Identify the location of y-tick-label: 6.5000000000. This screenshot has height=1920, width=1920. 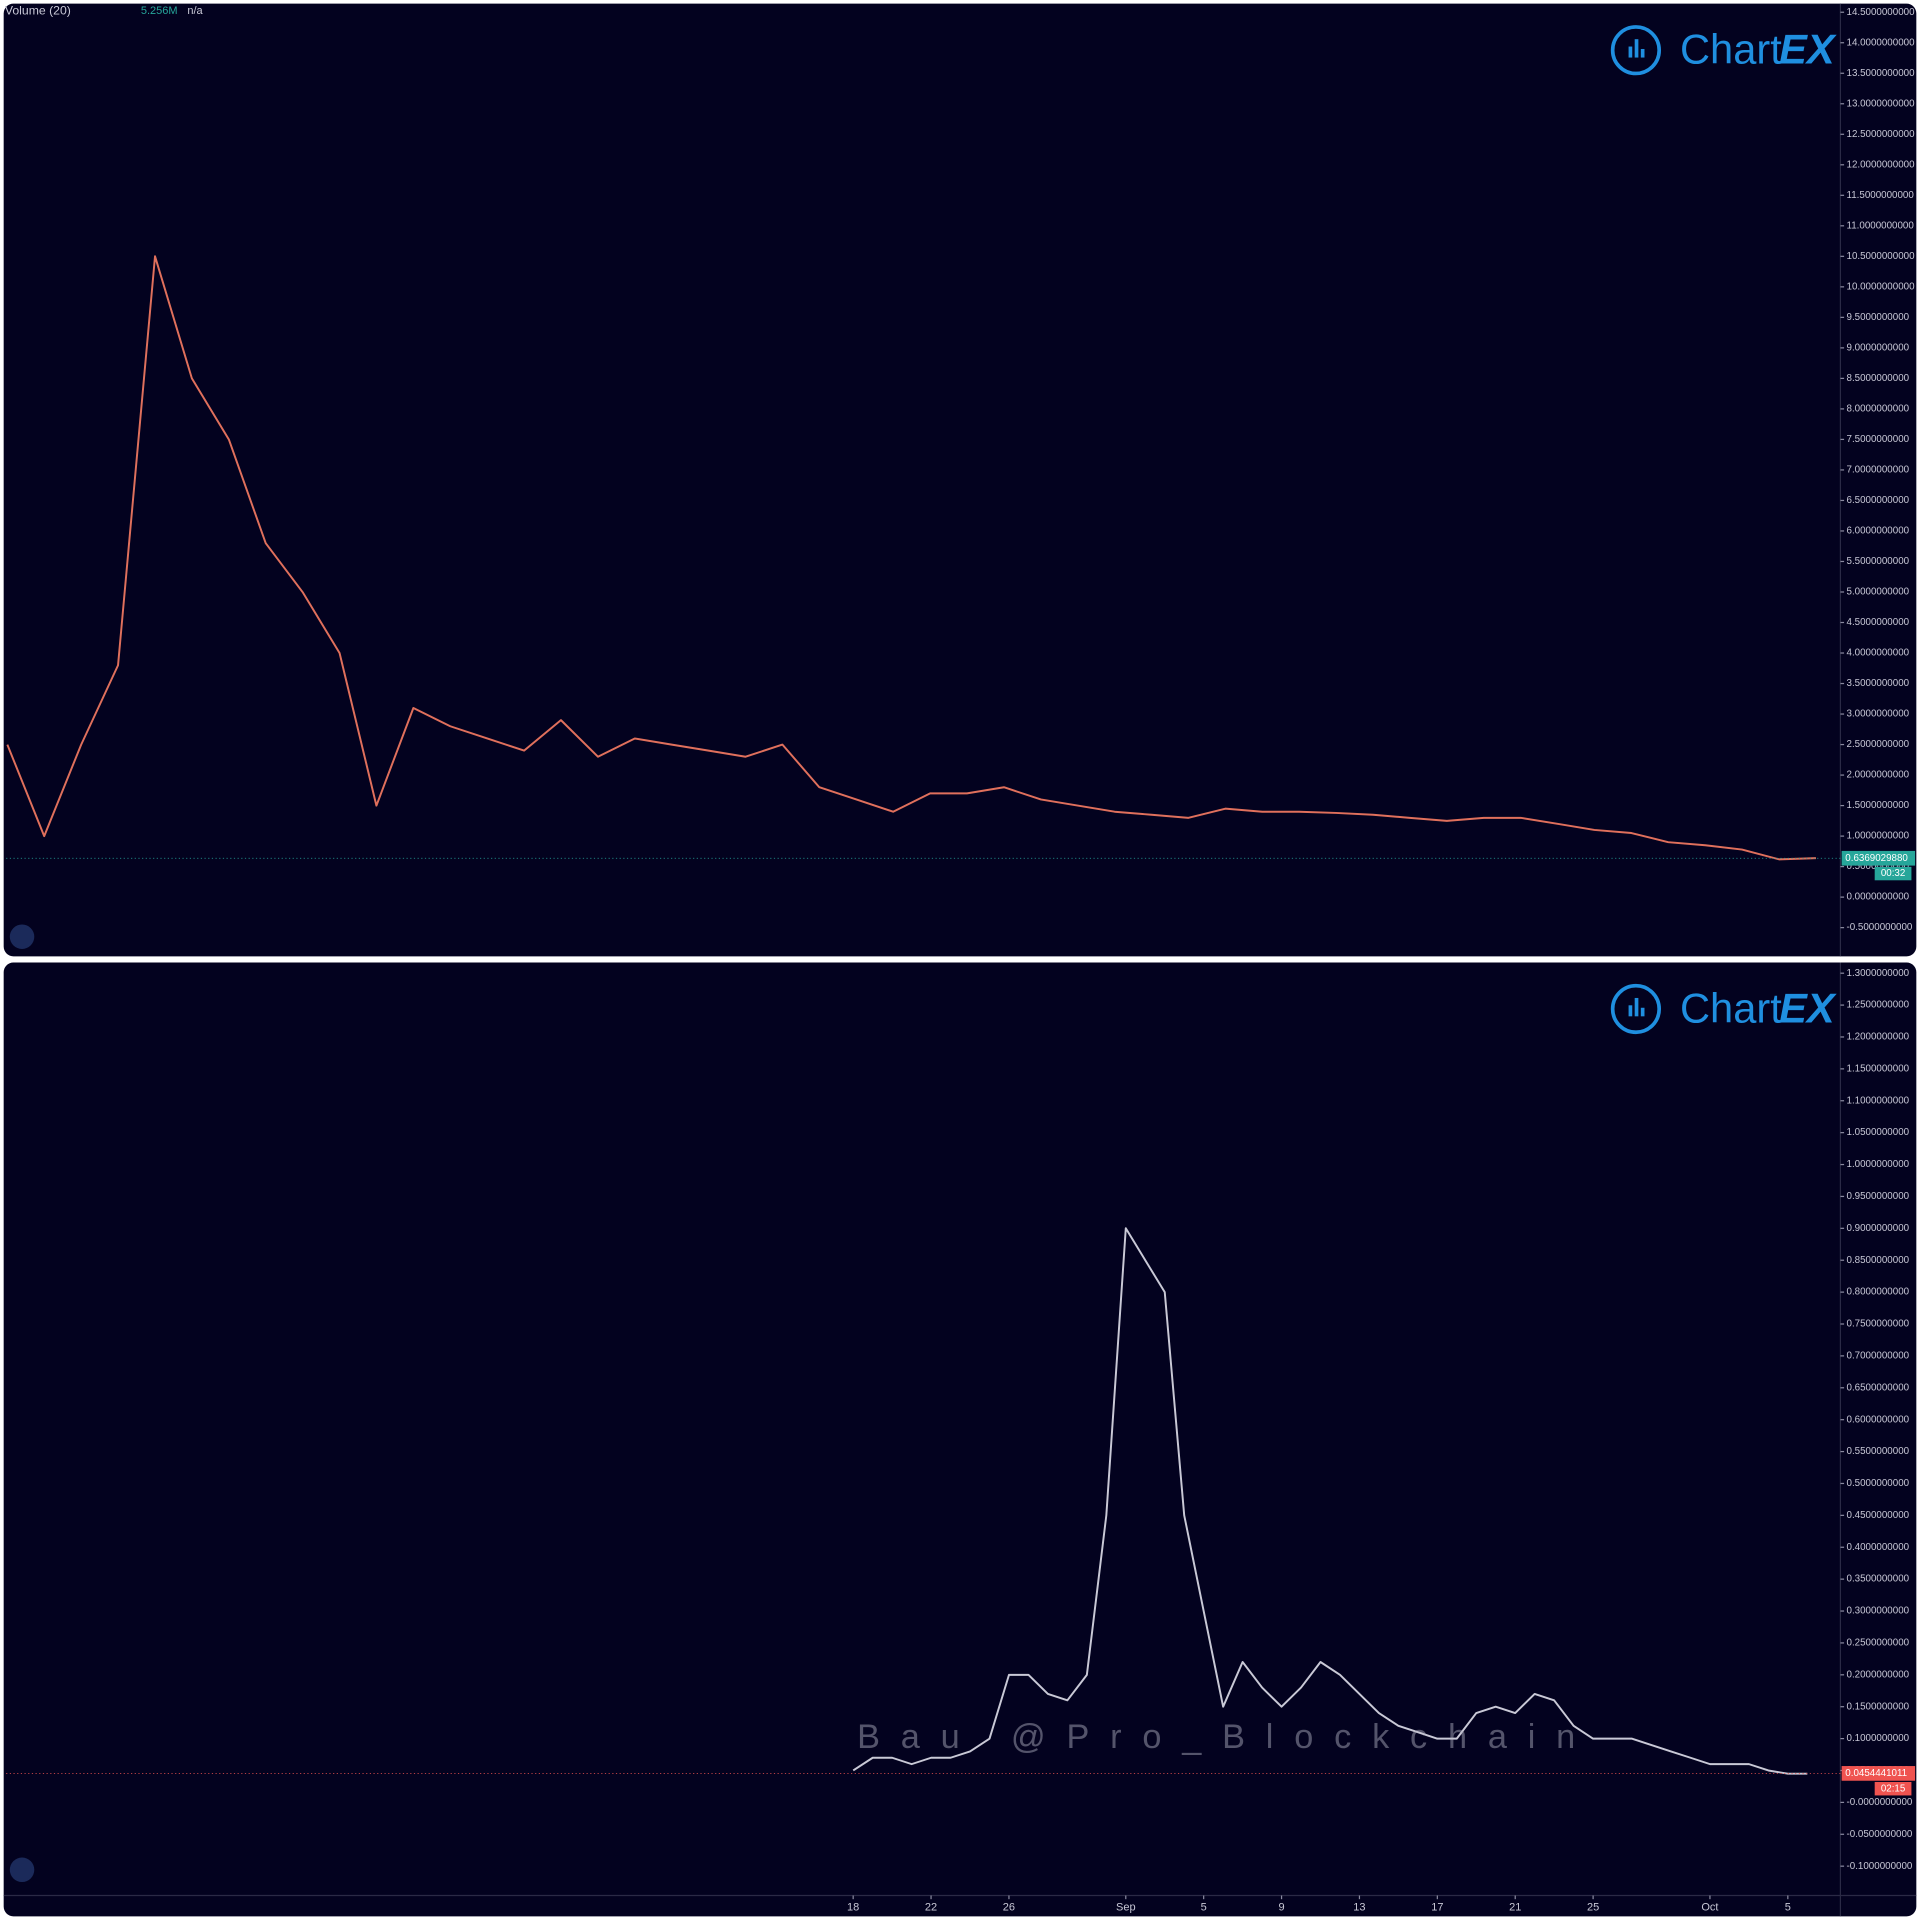
(1878, 500).